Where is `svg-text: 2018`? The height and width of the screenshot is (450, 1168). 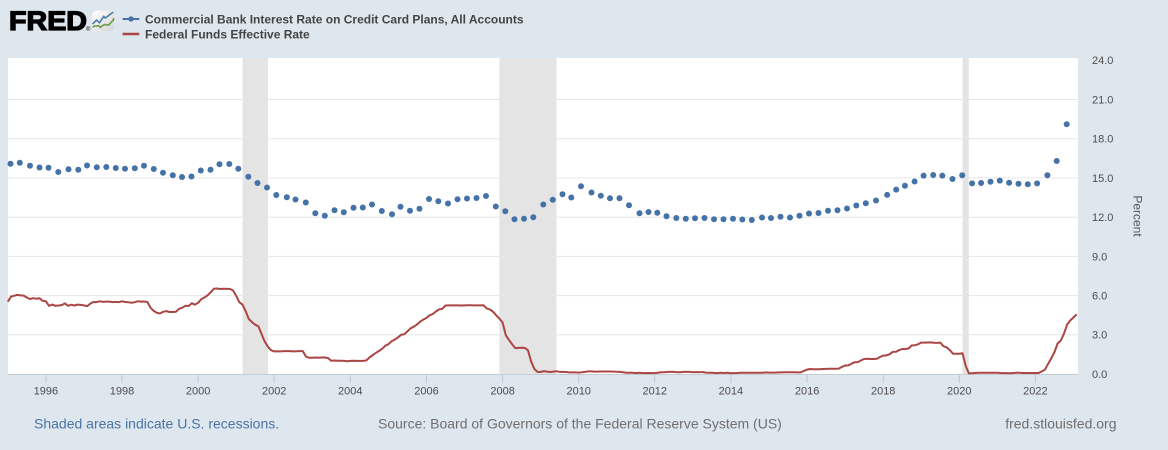 svg-text: 2018 is located at coordinates (883, 392).